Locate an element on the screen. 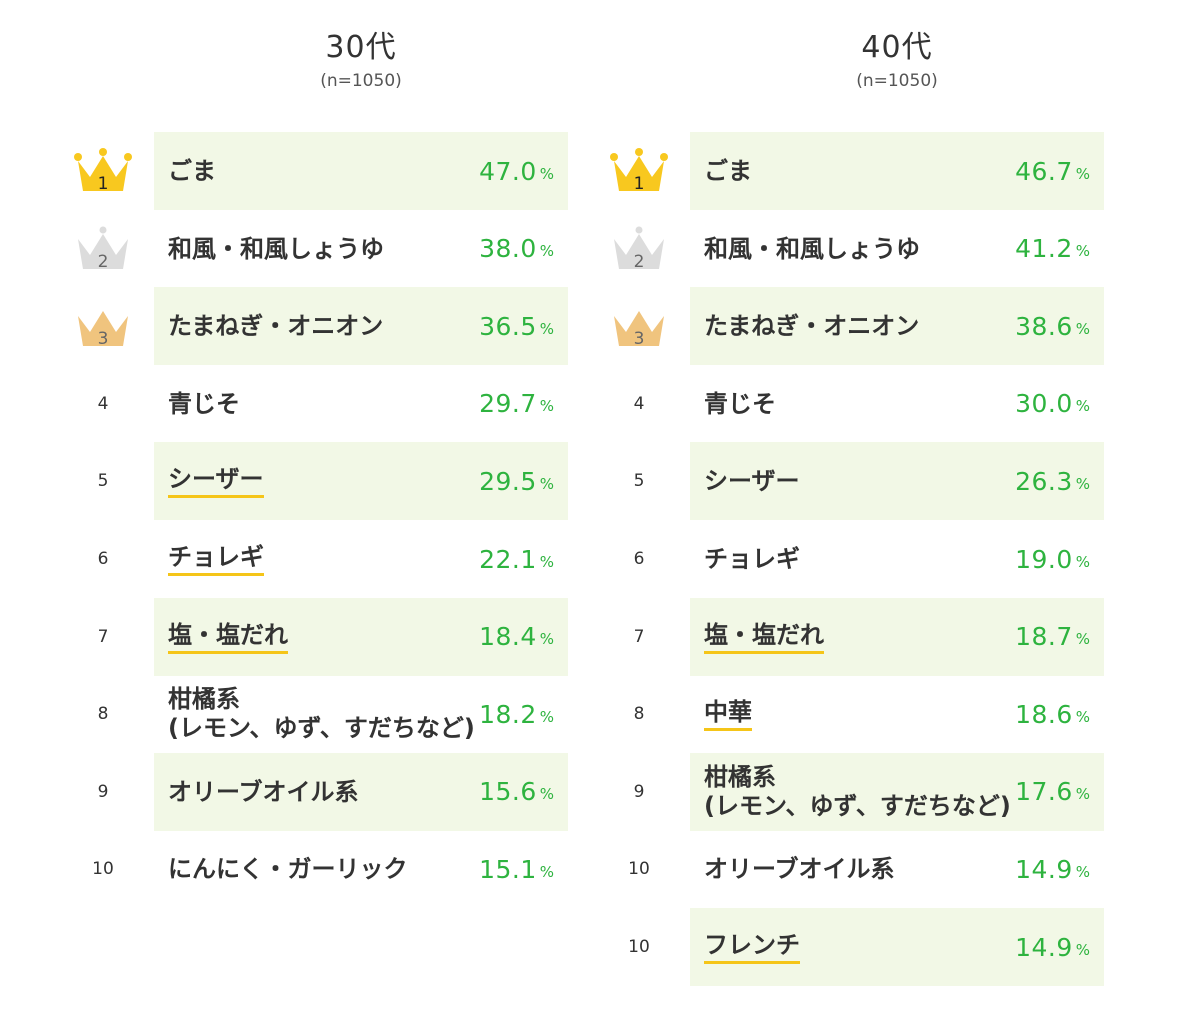 This screenshot has height=1036, width=1200. rank-number: 8 is located at coordinates (103, 714).